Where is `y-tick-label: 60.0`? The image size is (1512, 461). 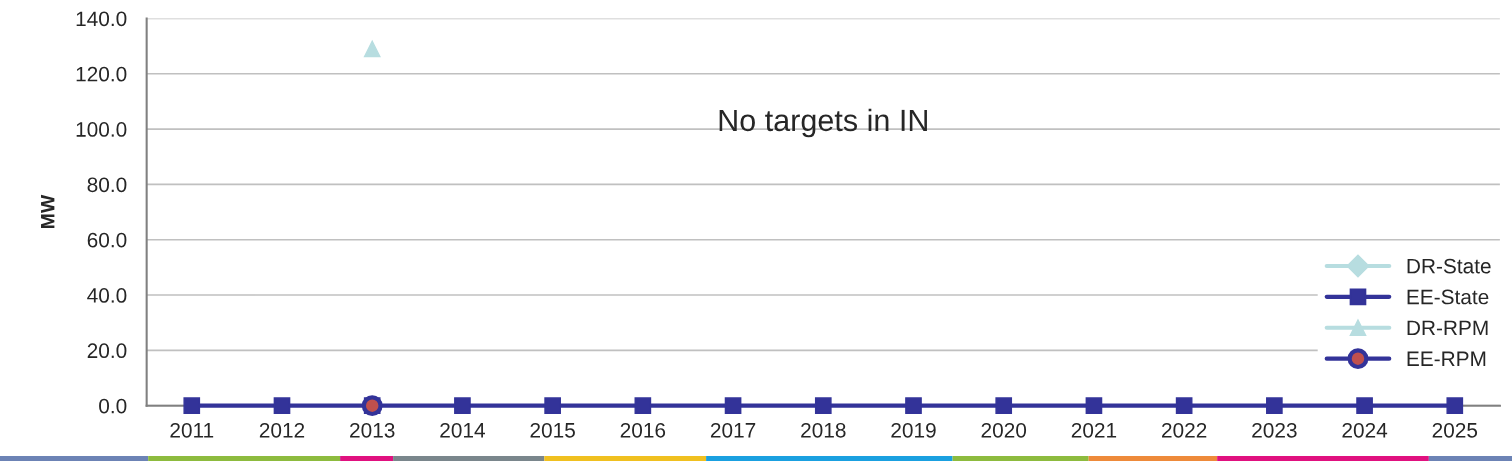
y-tick-label: 60.0 is located at coordinates (107, 240).